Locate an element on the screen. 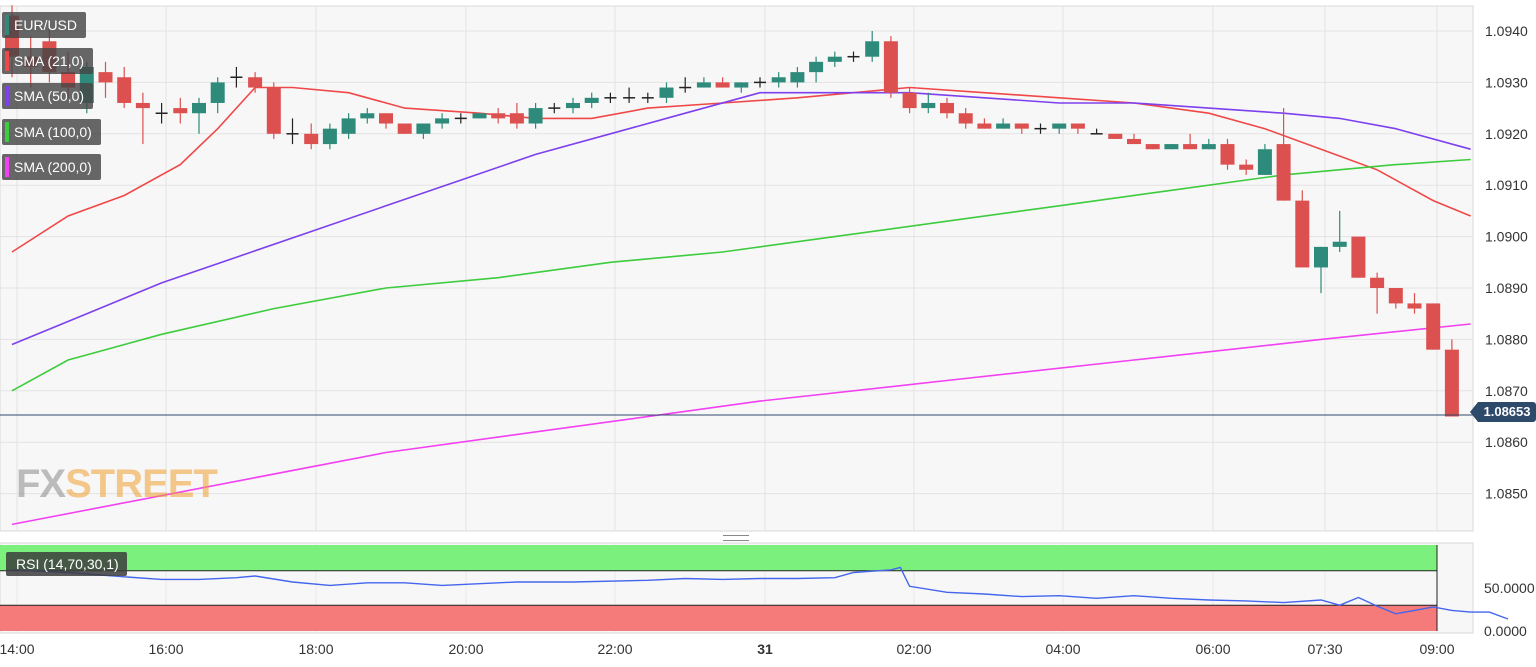  rsi-oversold-zone is located at coordinates (718, 618).